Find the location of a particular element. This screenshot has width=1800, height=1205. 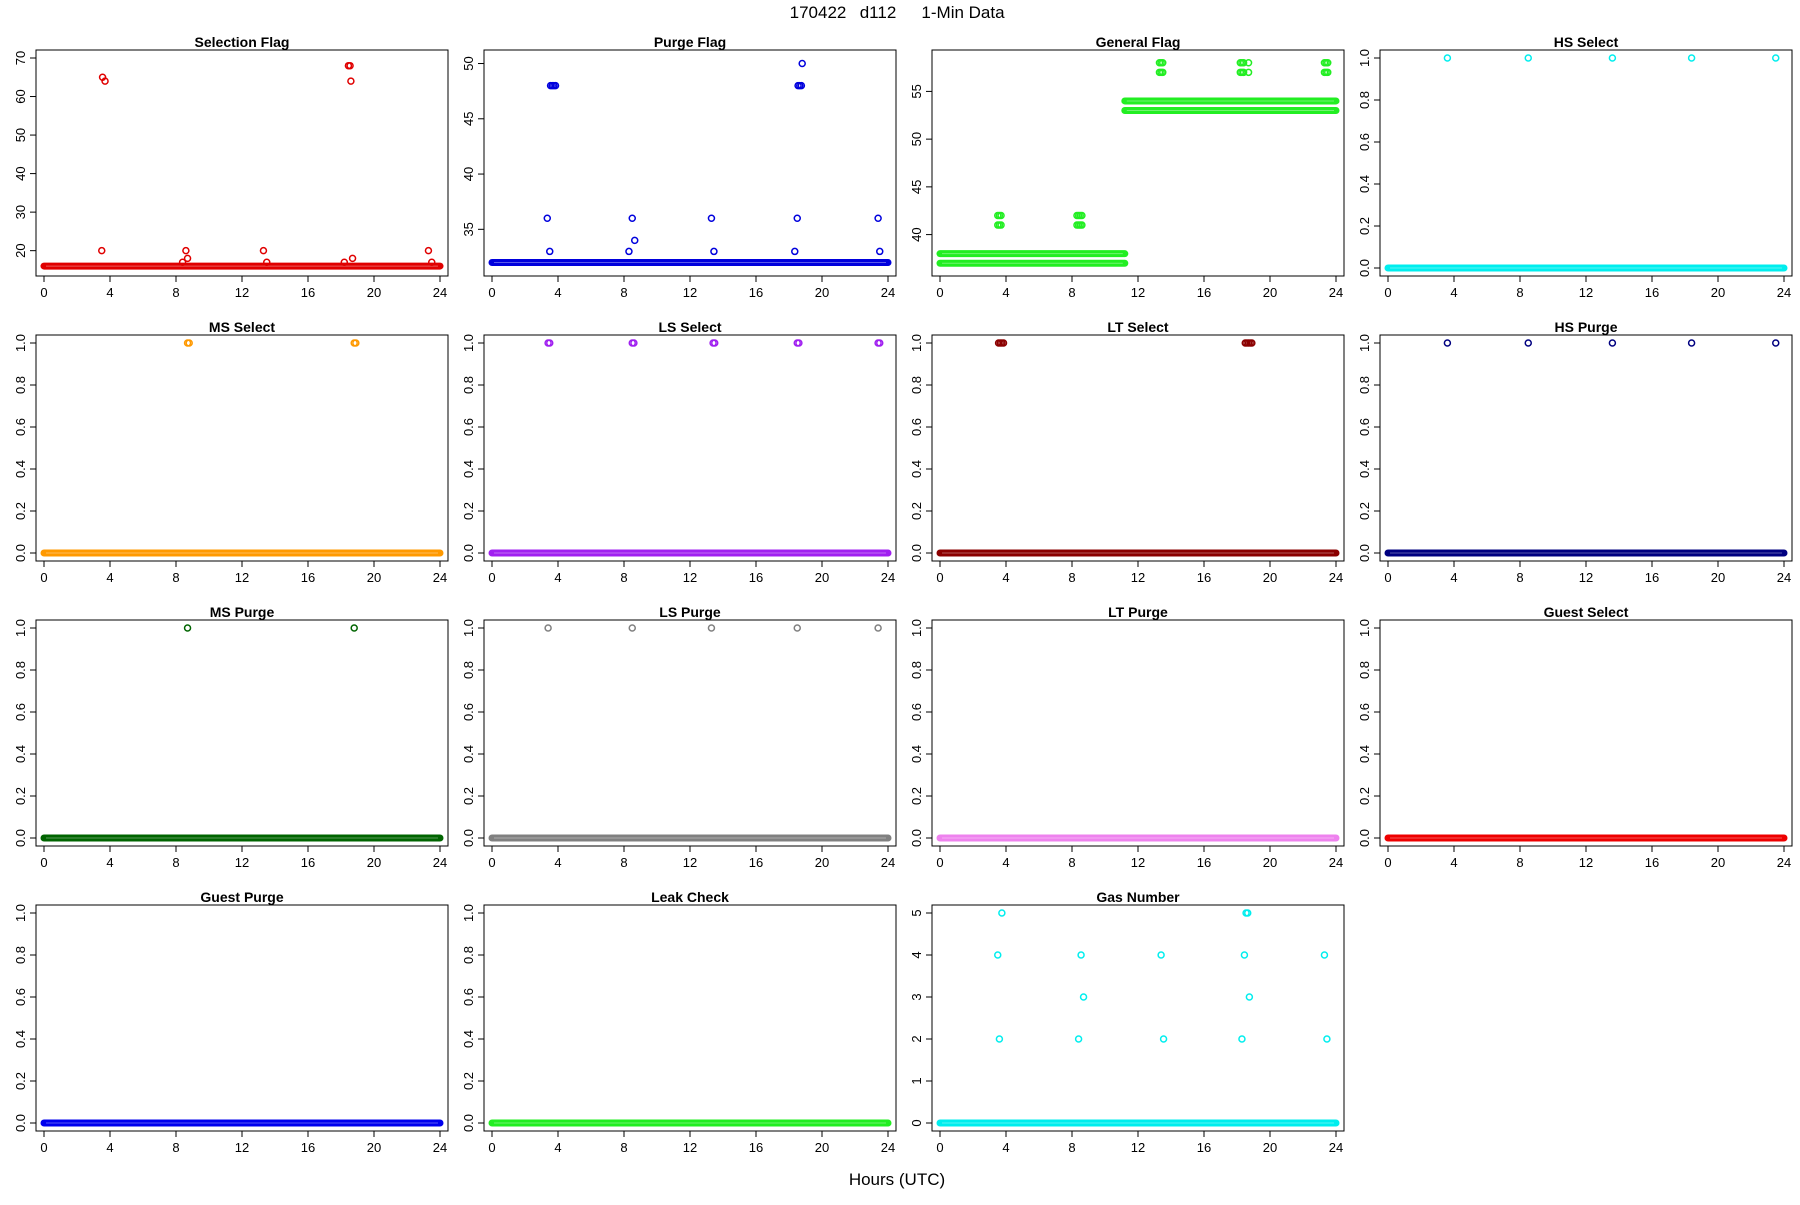

y-tick-label: 30 is located at coordinates (20, 212).